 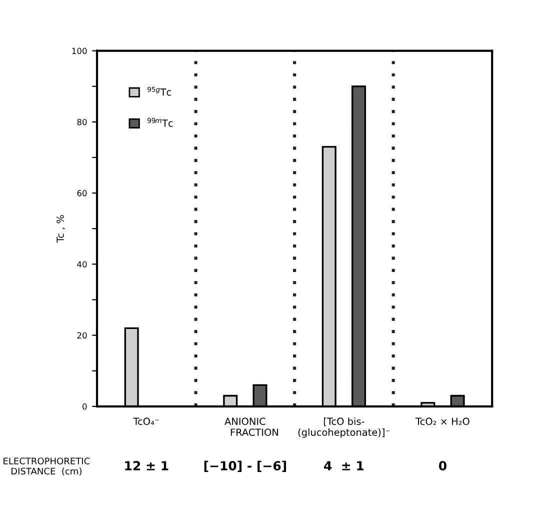 I want to click on legend-label: $^{95g}$Tc, so click(x=159, y=91).